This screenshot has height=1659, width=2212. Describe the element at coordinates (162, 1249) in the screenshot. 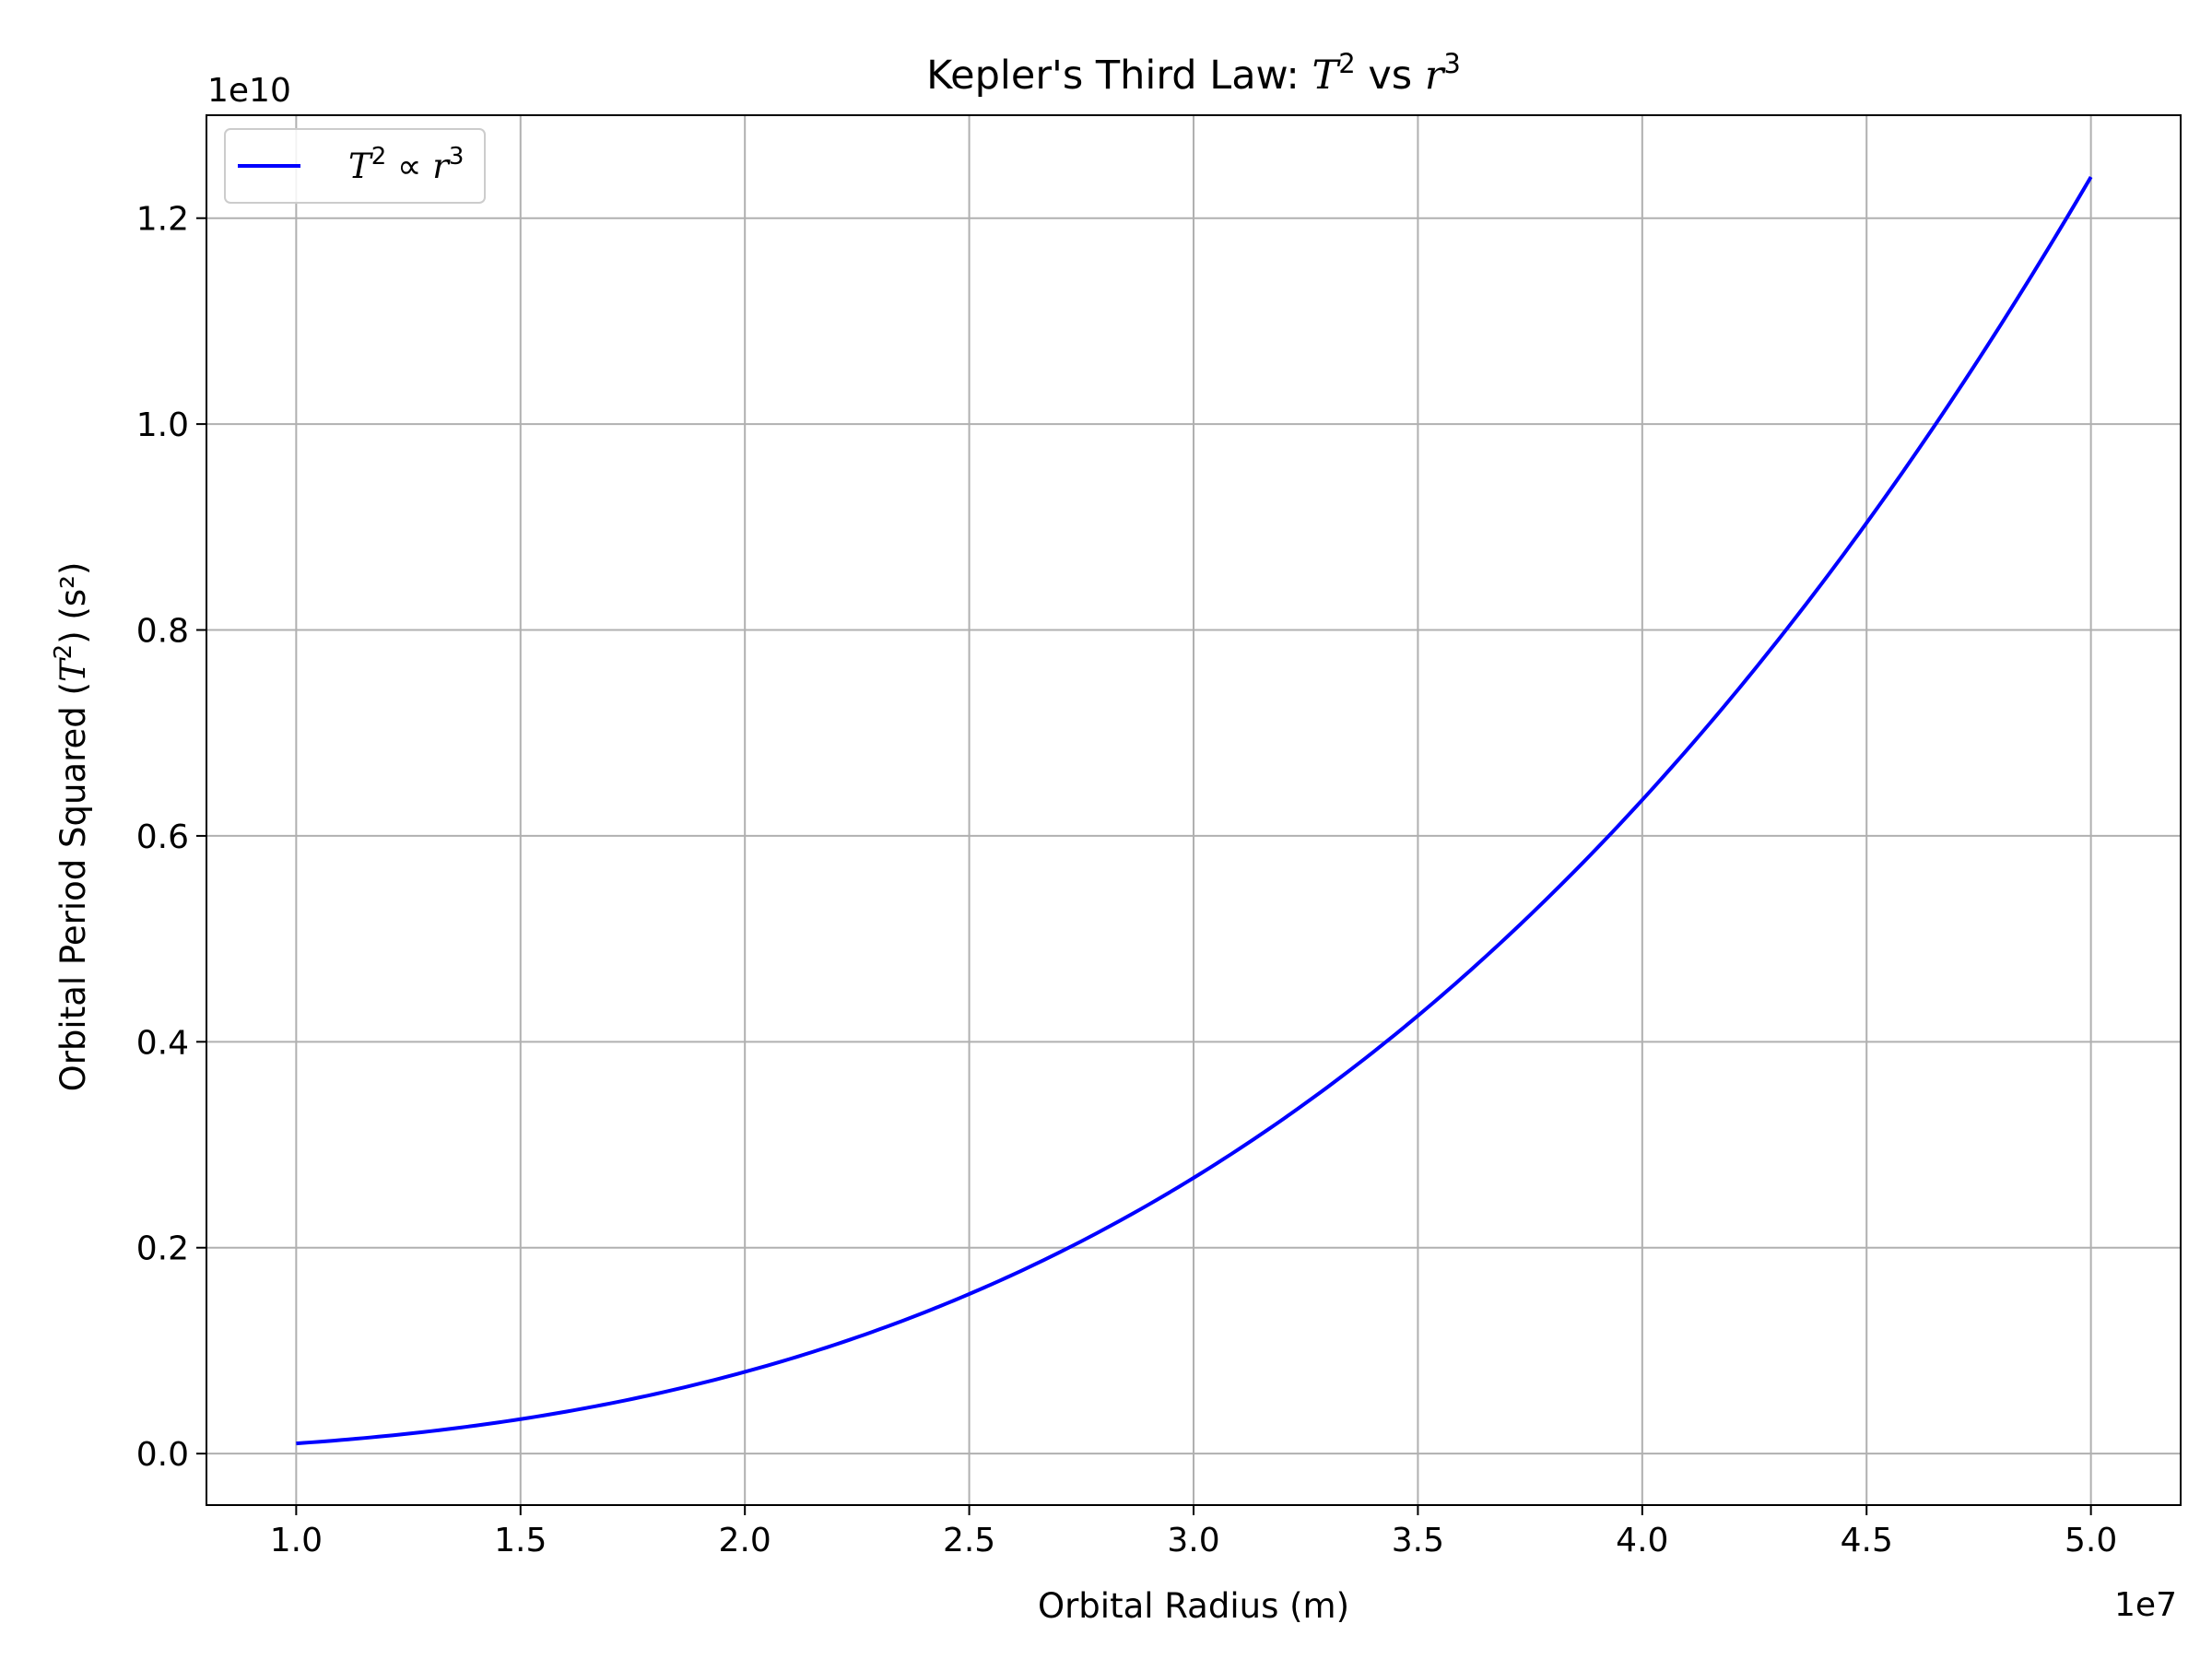

I see `y-tick-label: 0.2` at that location.